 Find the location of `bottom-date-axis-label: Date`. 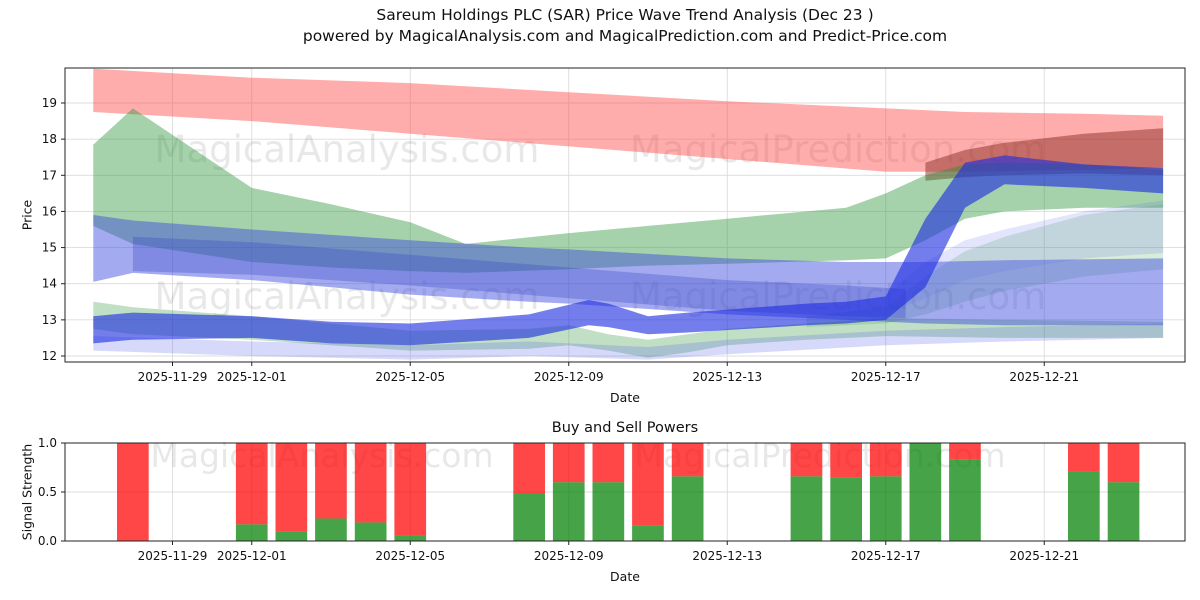

bottom-date-axis-label: Date is located at coordinates (625, 576).